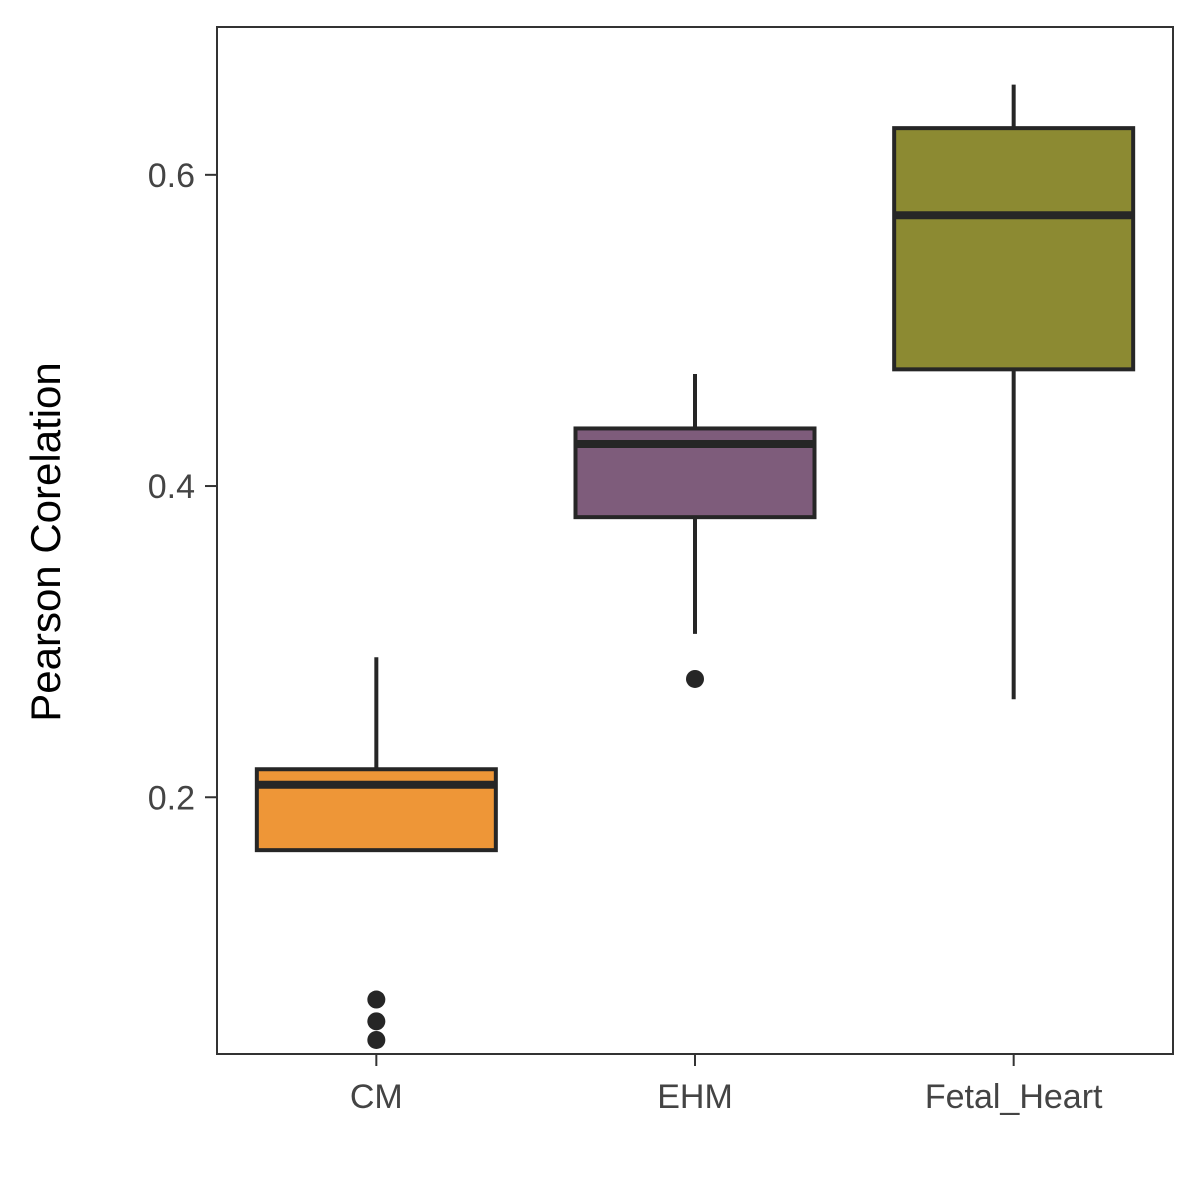  What do you see at coordinates (695, 1097) in the screenshot?
I see `x-tick-label: EHM` at bounding box center [695, 1097].